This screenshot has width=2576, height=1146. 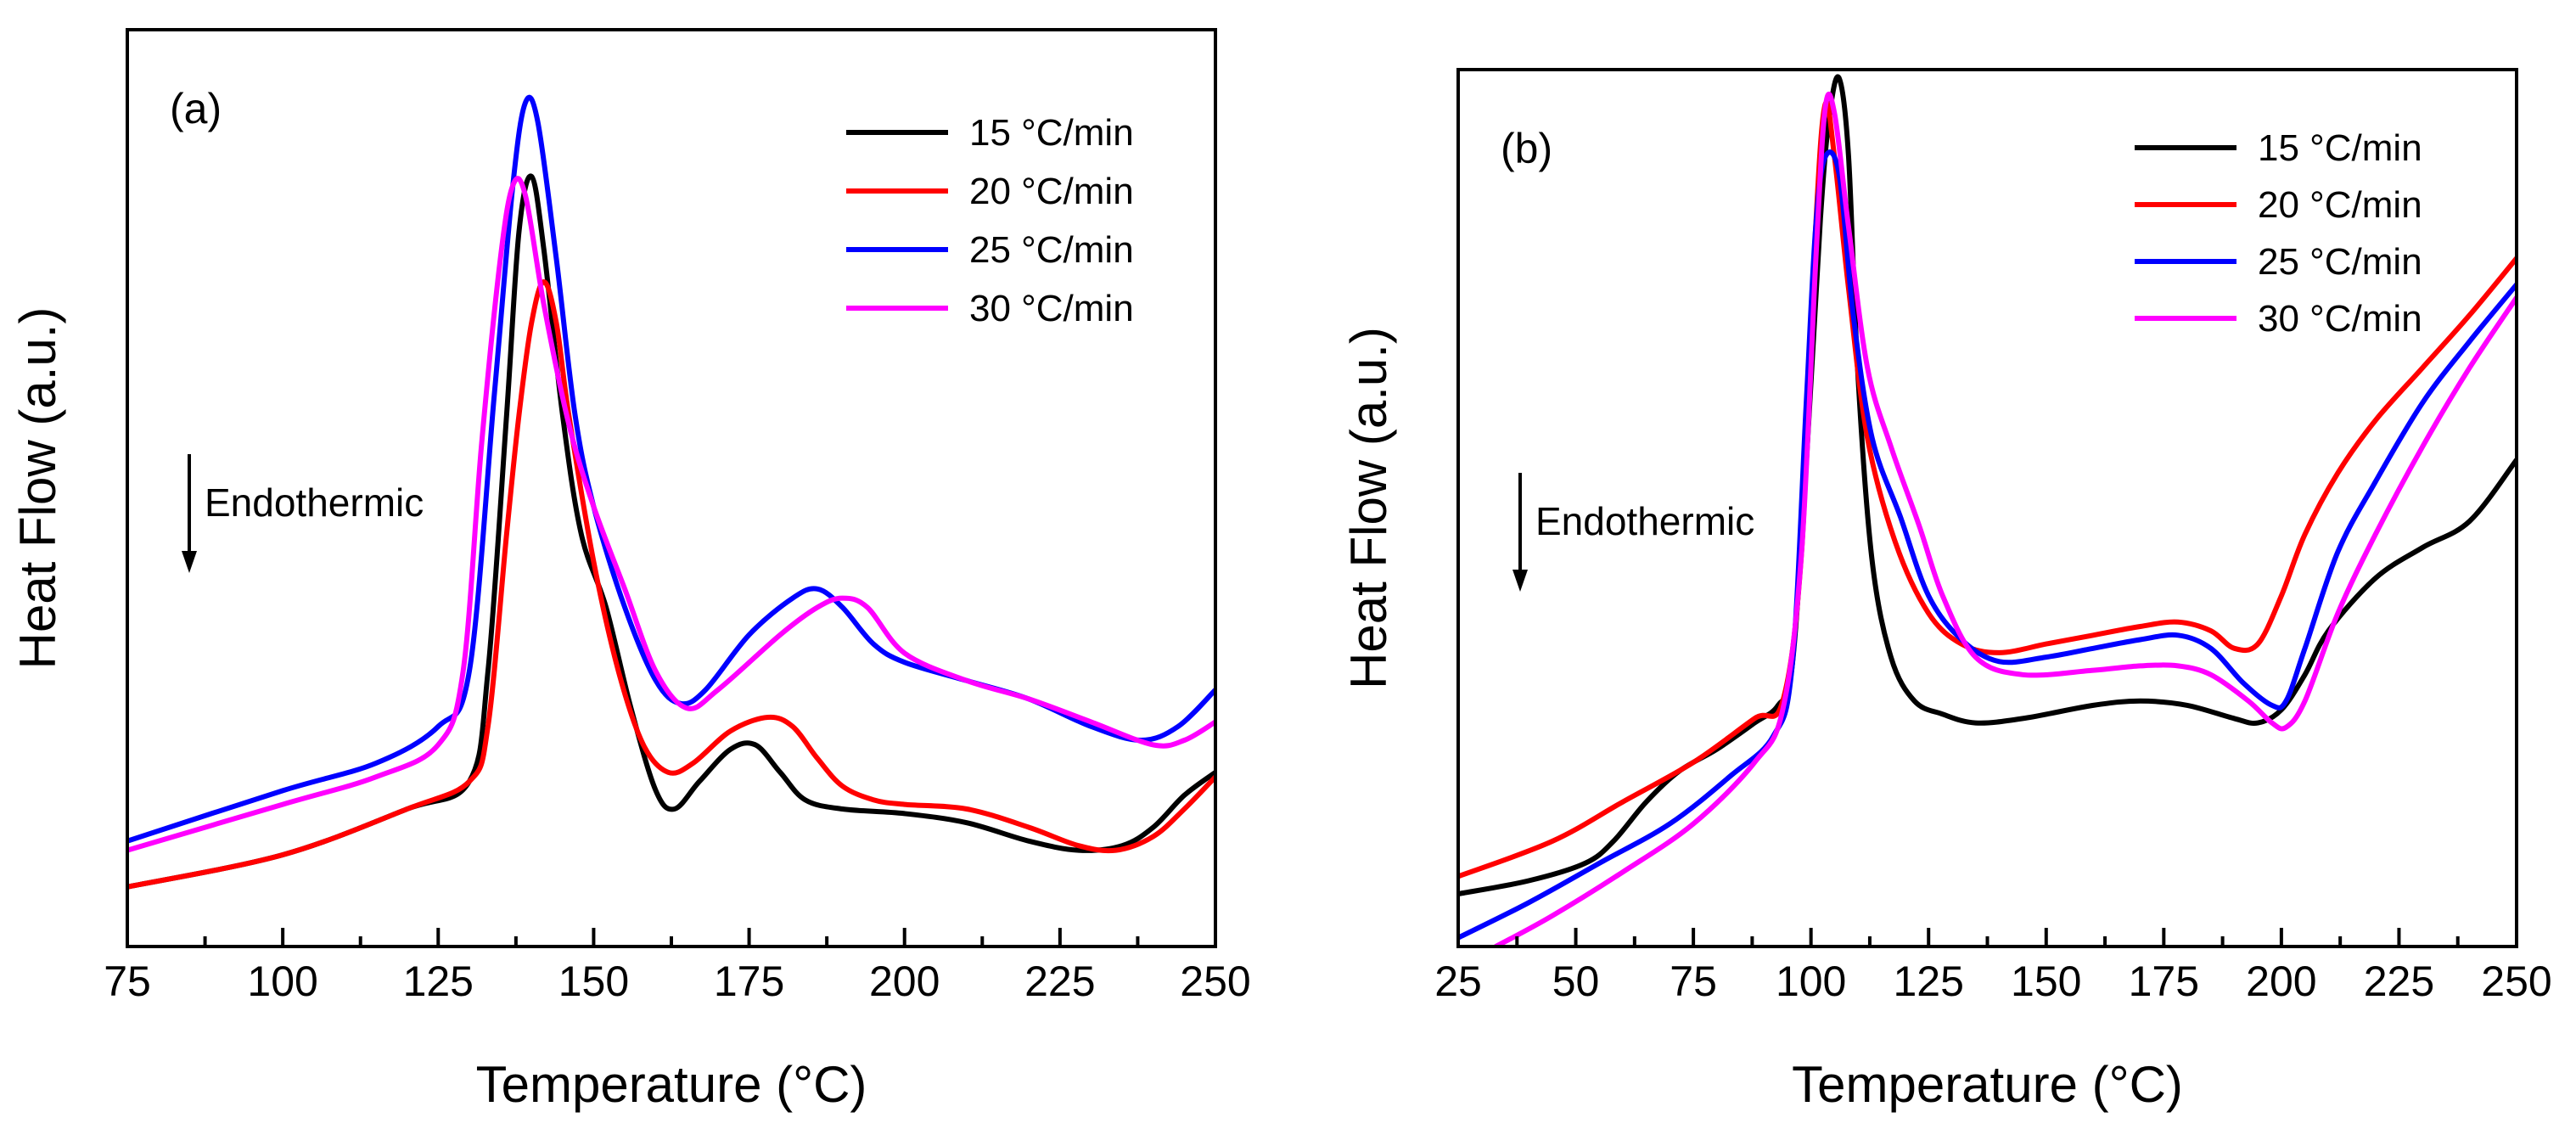 I want to click on x-tick-label: 25, so click(x=1458, y=982).